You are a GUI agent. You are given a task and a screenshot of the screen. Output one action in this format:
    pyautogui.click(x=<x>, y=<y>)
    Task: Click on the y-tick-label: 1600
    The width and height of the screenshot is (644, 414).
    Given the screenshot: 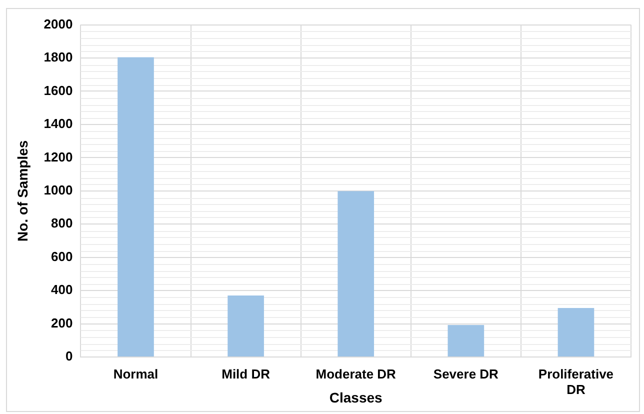 What is the action you would take?
    pyautogui.click(x=58, y=90)
    